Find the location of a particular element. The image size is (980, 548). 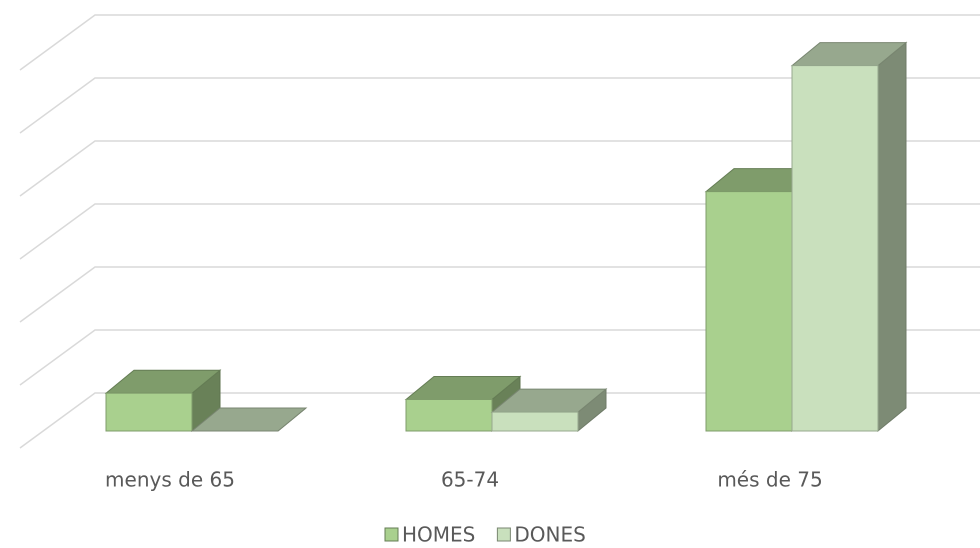

x-tick-label: menys de 65 is located at coordinates (170, 480).